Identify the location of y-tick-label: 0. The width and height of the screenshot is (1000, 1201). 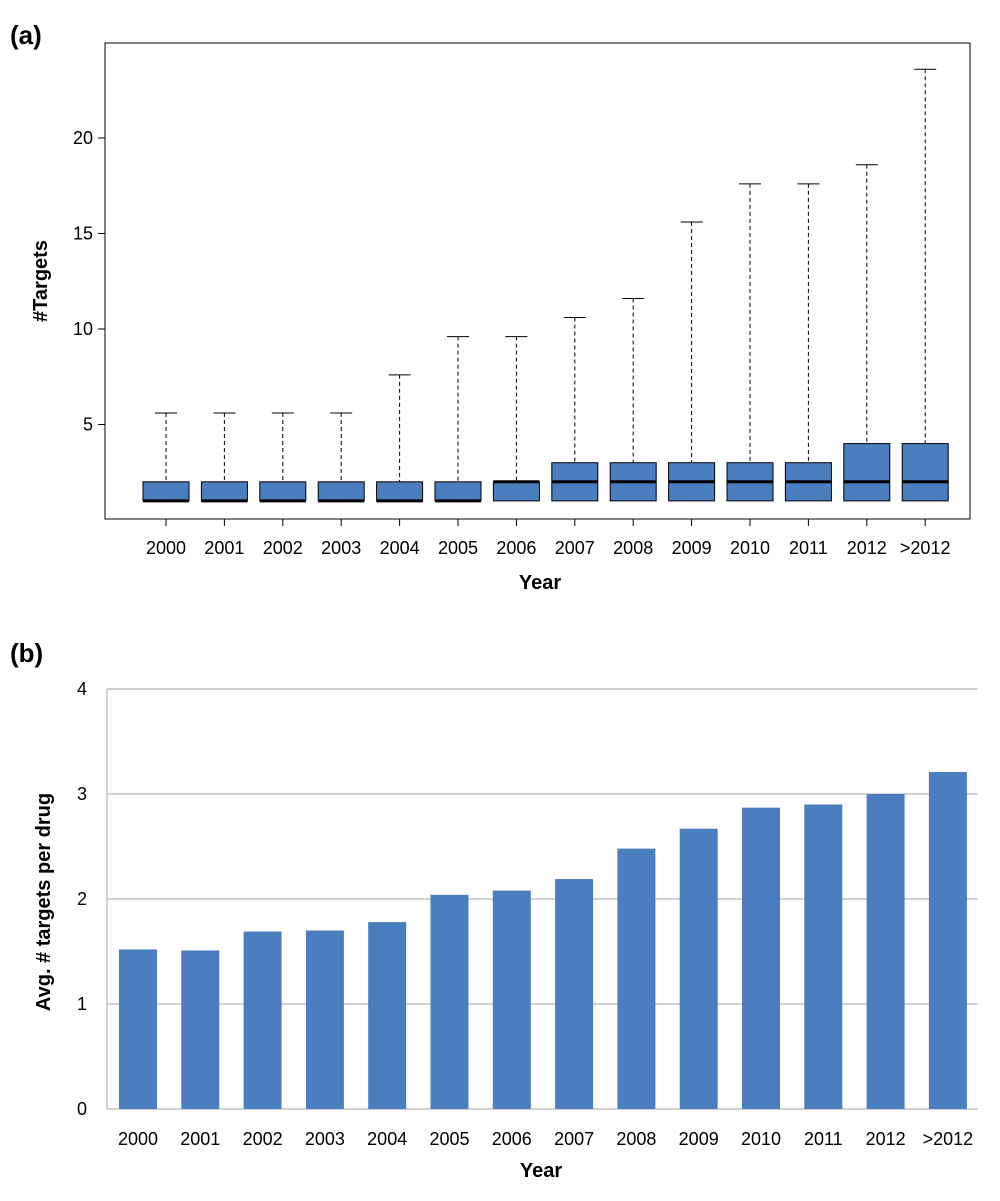
(82, 1109).